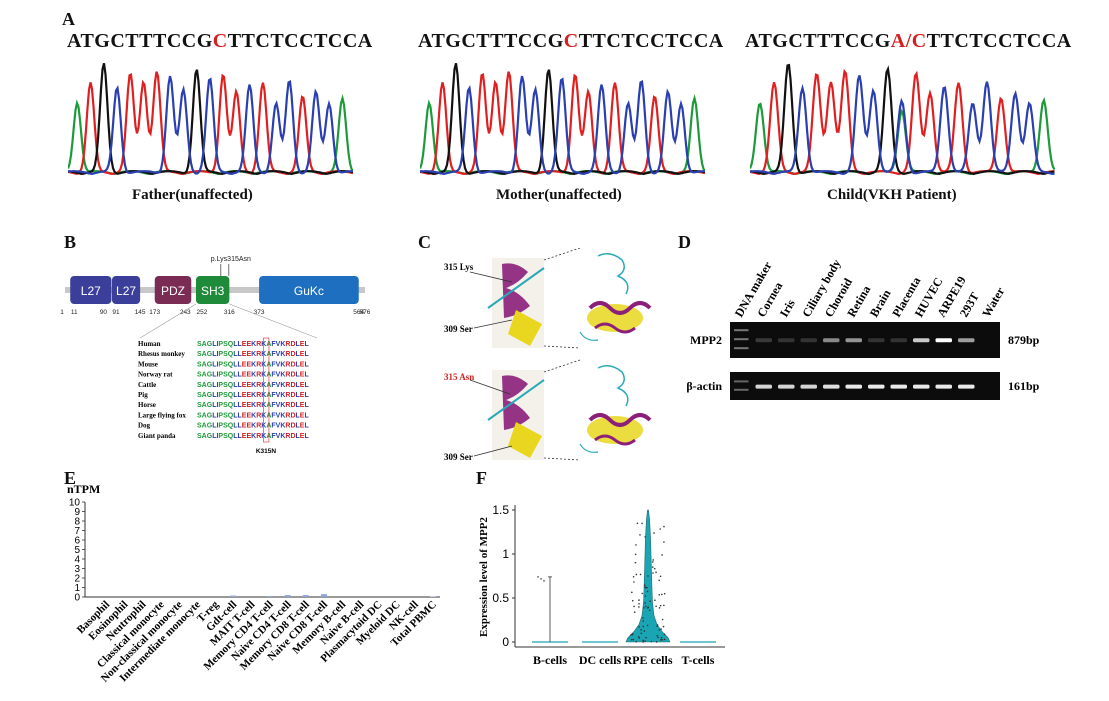 This screenshot has height=701, width=1109. I want to click on panel-c-label: C, so click(424, 242).